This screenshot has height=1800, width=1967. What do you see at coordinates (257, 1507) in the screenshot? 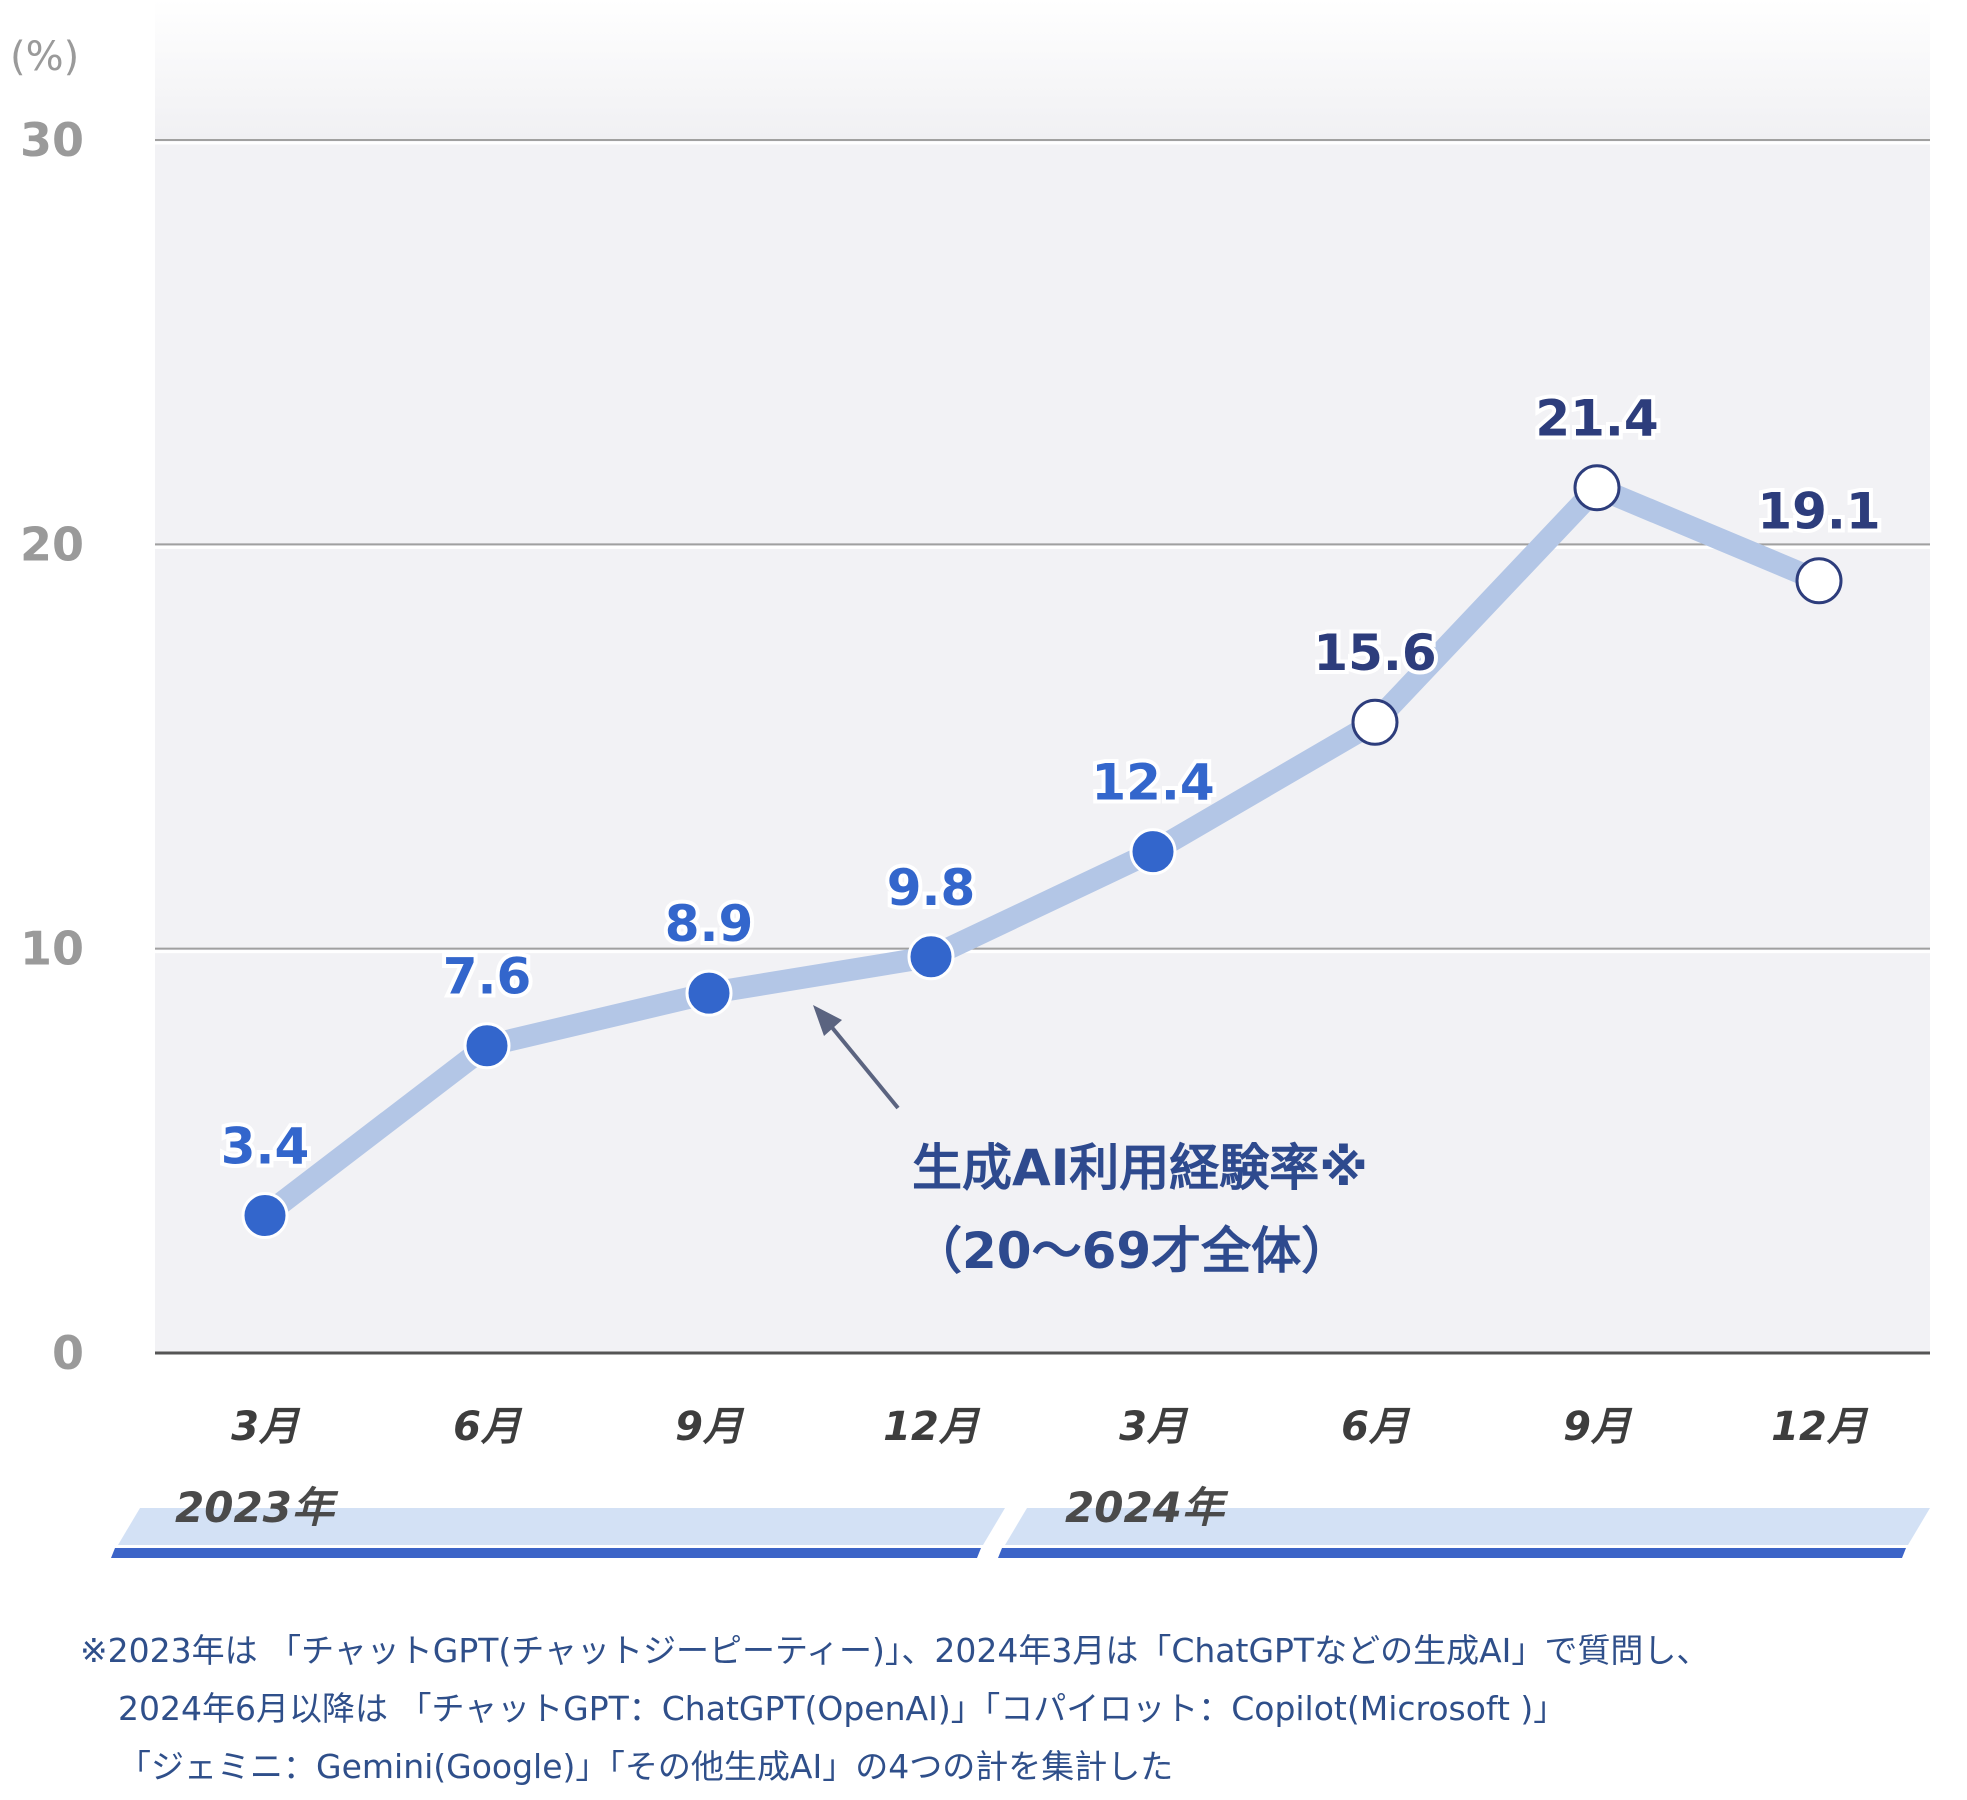
I see `year-label: 2023年` at bounding box center [257, 1507].